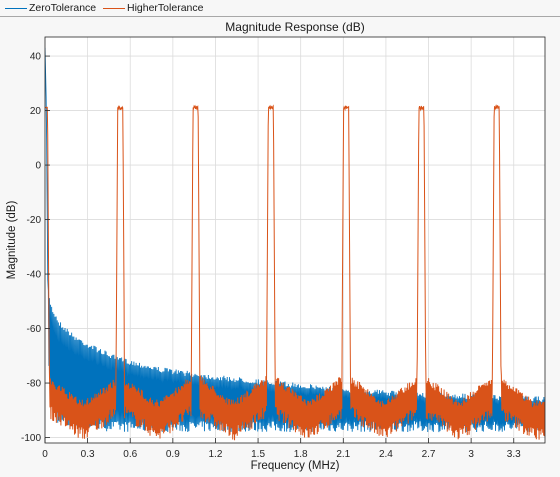  Describe the element at coordinates (36, 57) in the screenshot. I see `y-tick-label: 40` at that location.